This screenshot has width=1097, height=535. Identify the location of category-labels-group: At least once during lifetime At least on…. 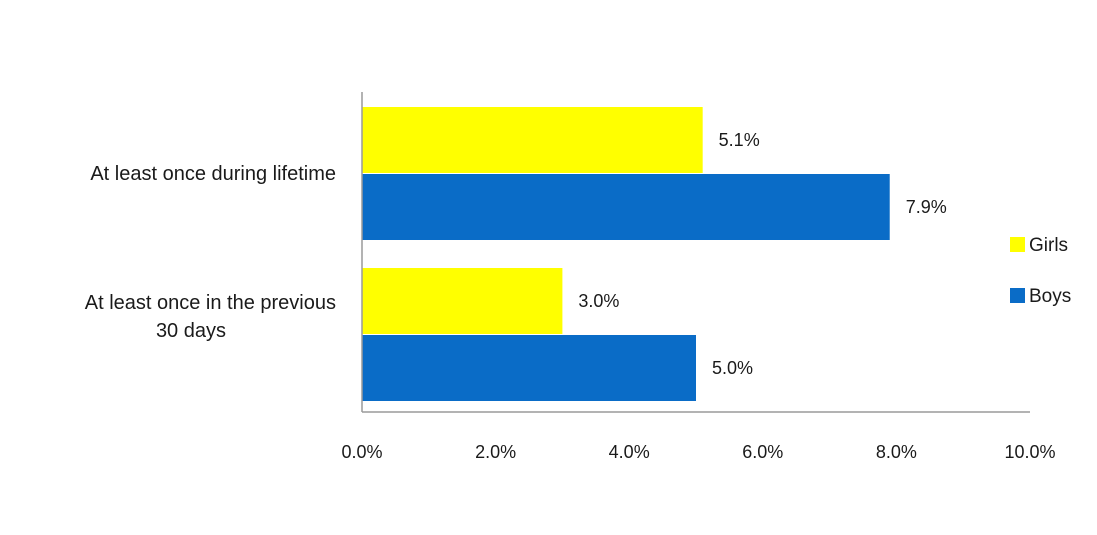
(210, 252).